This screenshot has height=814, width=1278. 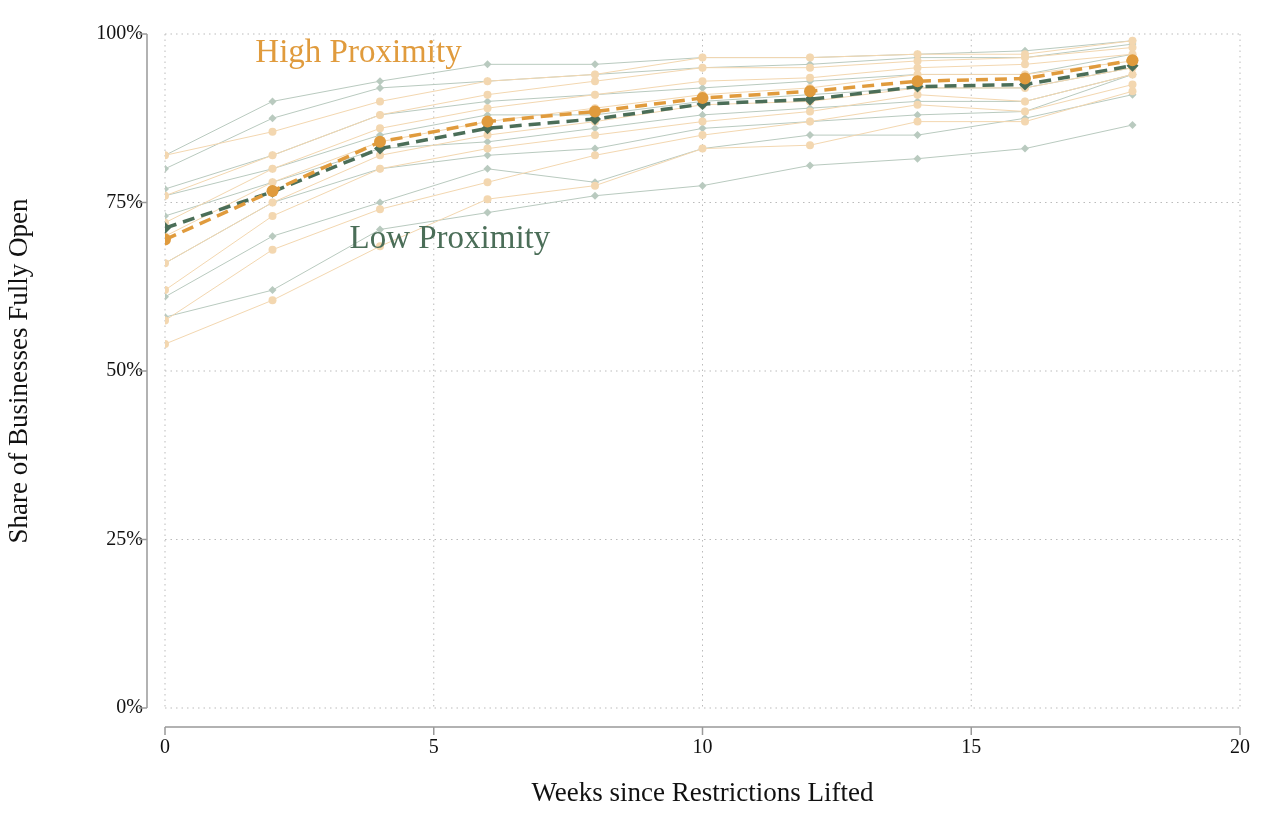 I want to click on series-label: High Proximity, so click(x=359, y=50).